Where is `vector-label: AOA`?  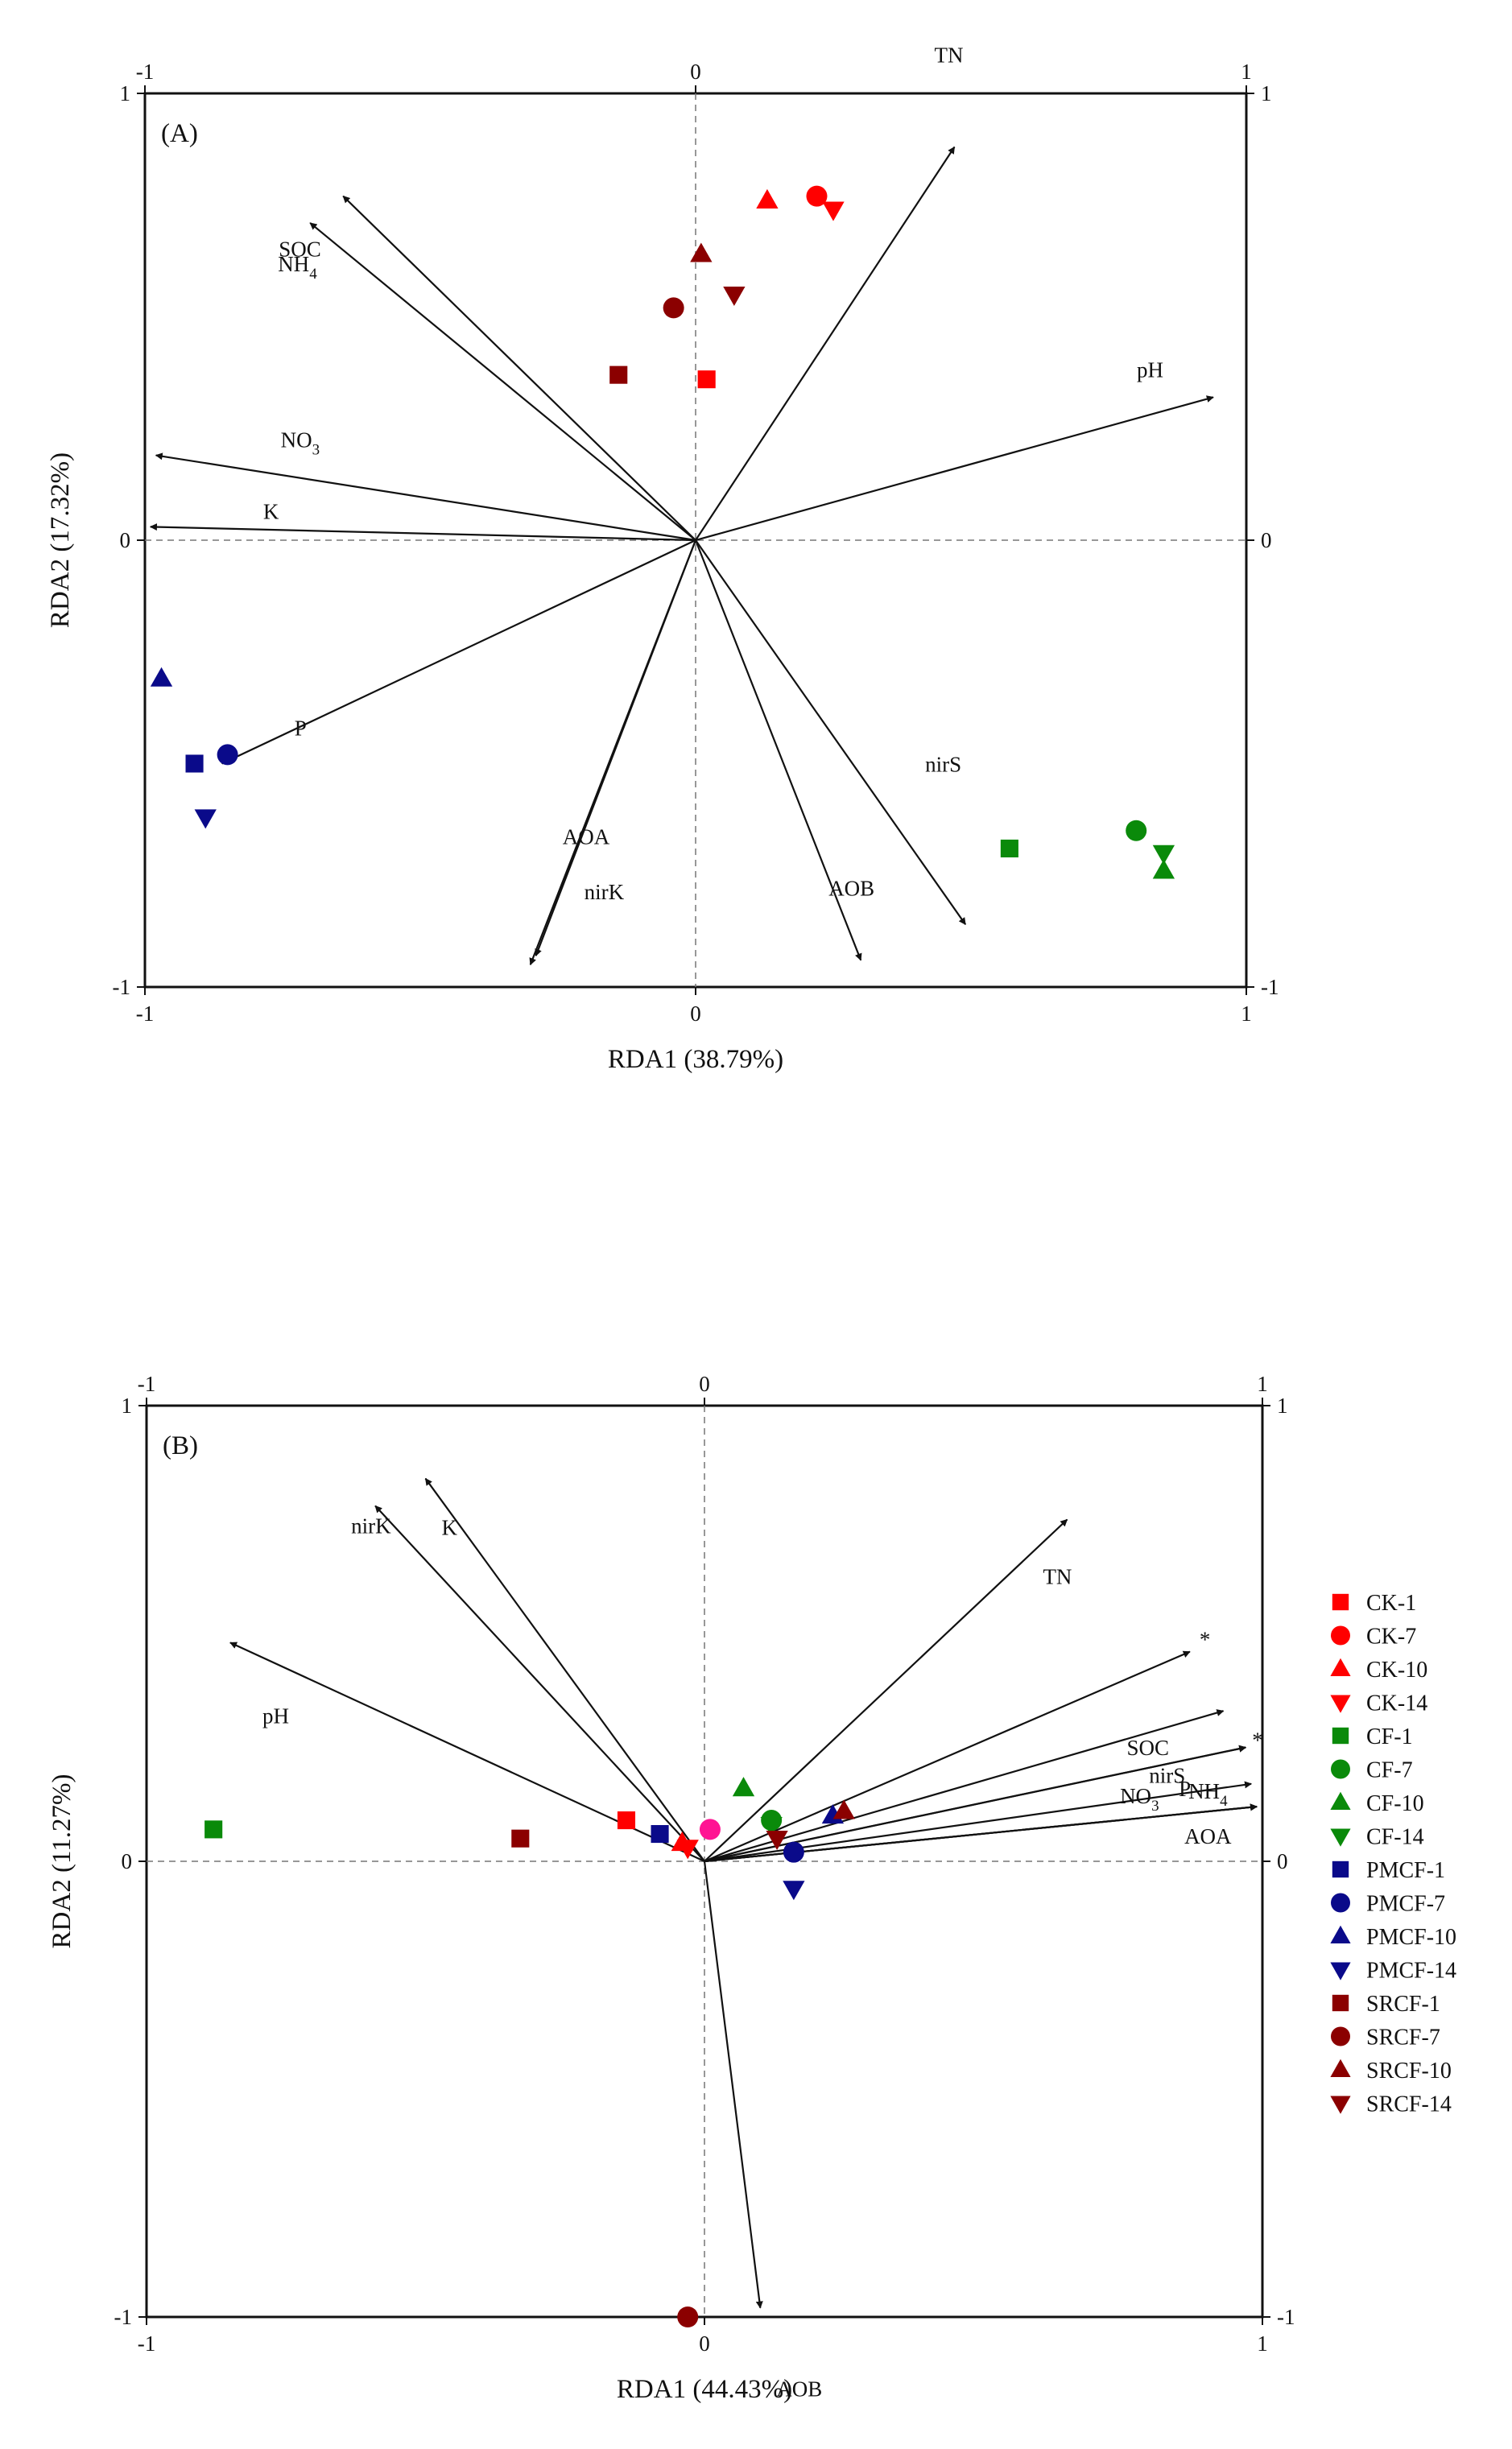
vector-label: AOA is located at coordinates (1208, 1836).